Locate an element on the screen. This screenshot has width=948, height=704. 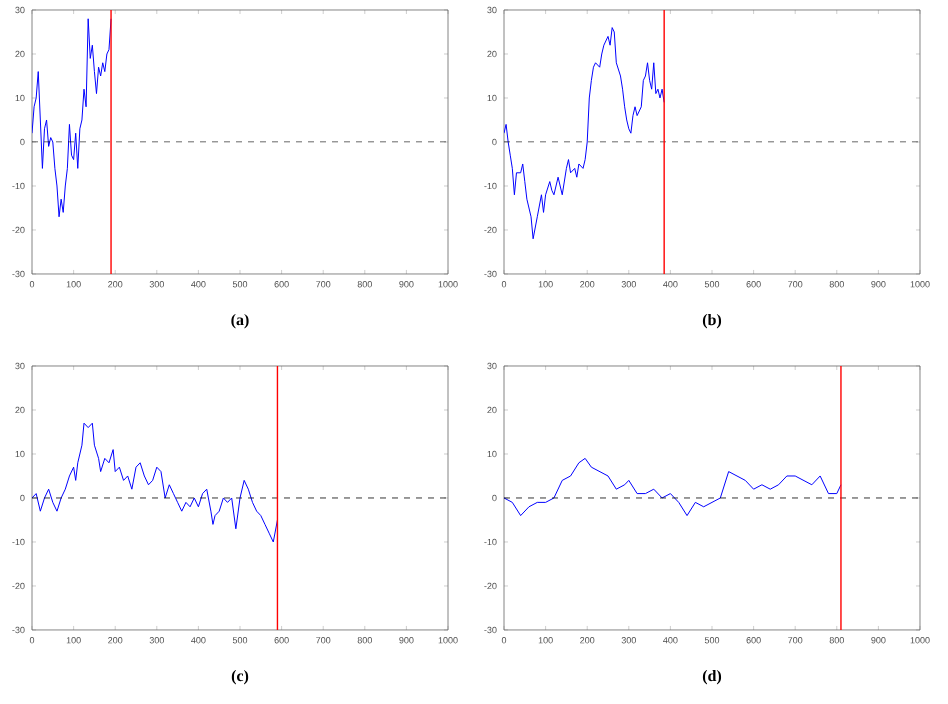
text: (c) is located at coordinates (240, 677).